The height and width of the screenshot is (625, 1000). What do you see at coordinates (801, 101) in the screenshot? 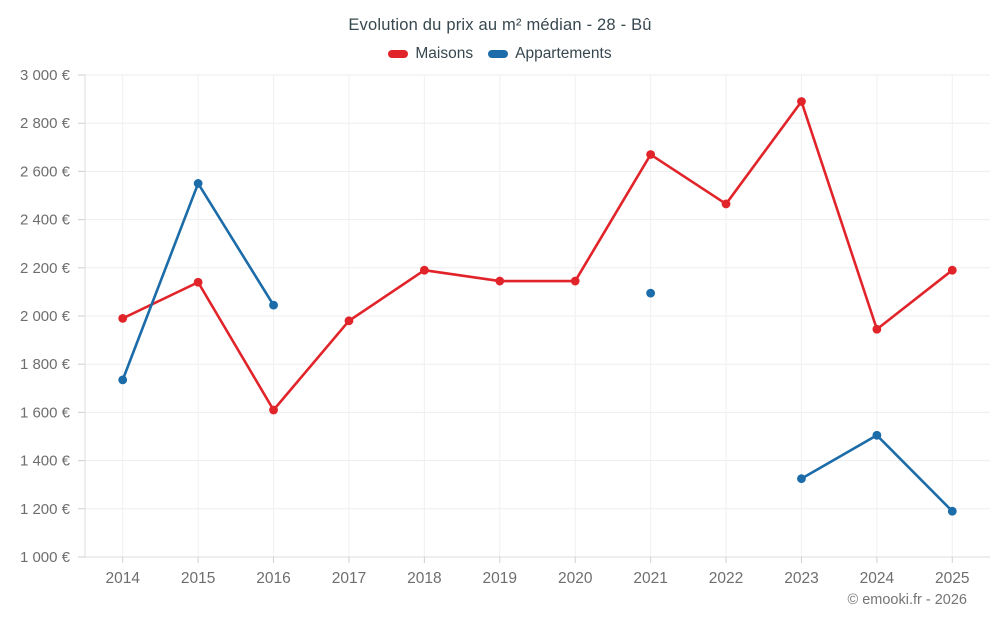
I see `data-point-maisons-2023` at bounding box center [801, 101].